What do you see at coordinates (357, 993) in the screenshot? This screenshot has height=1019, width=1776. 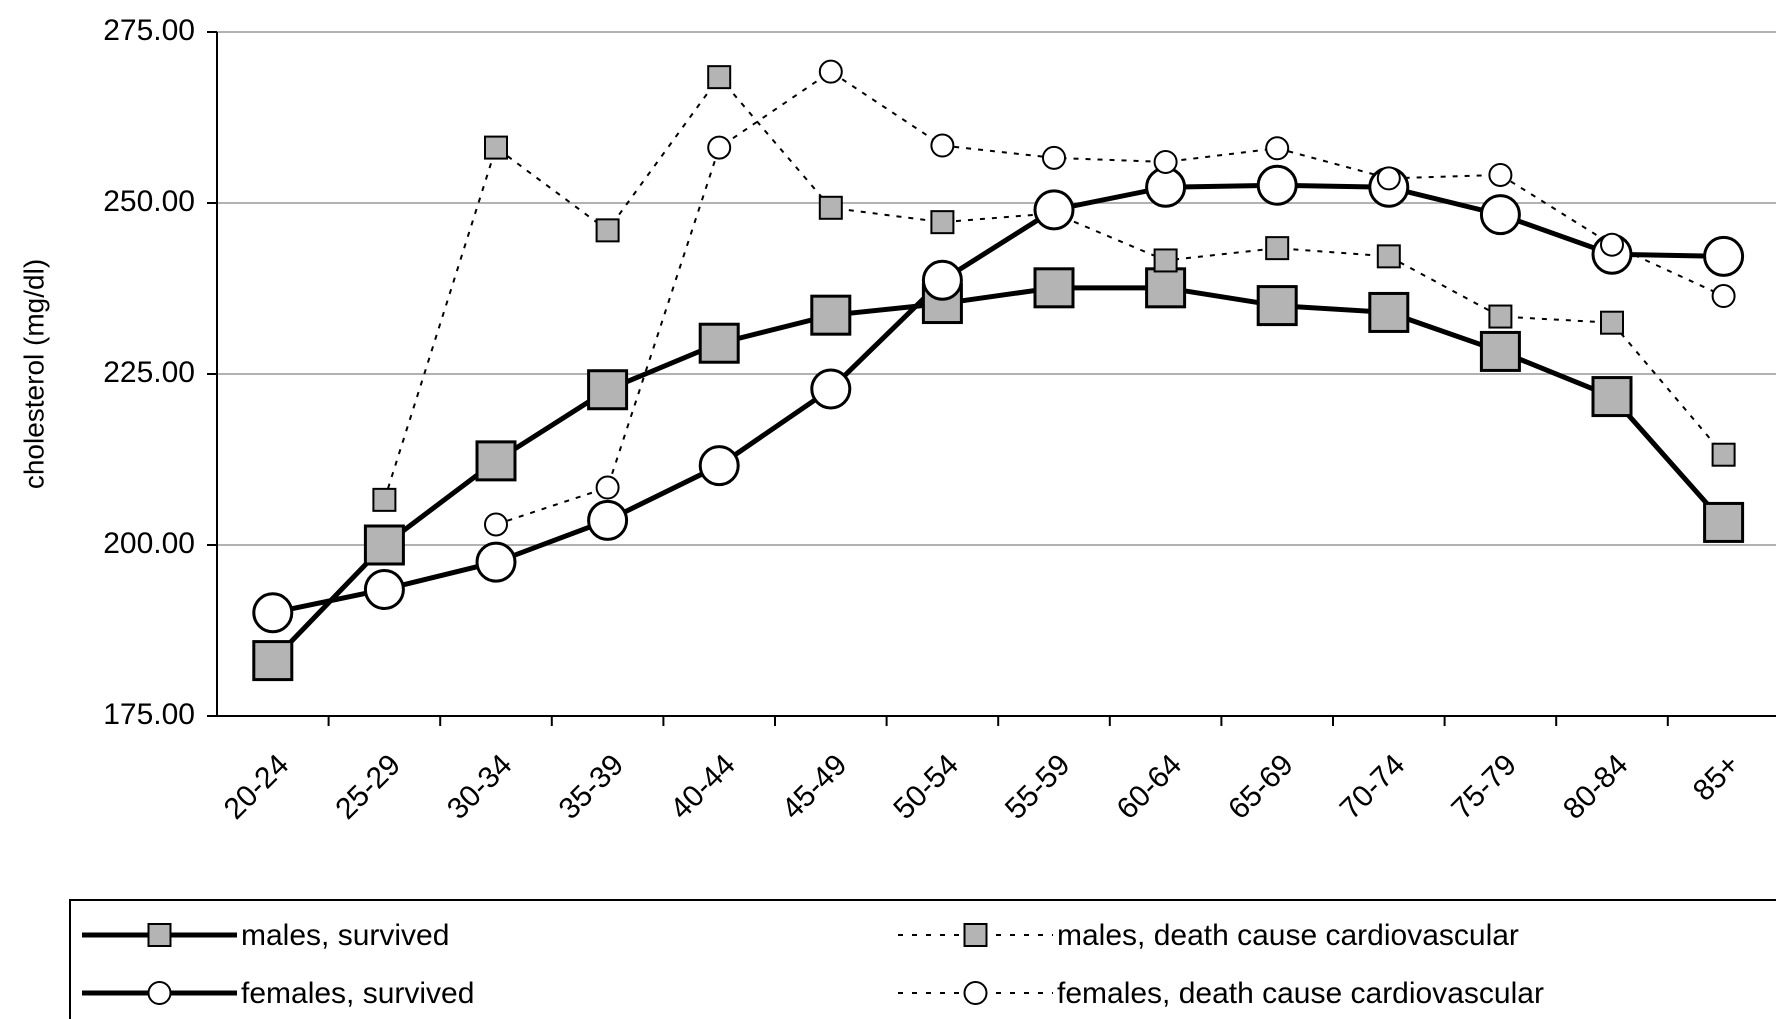 I see `legend-label: females, survived` at bounding box center [357, 993].